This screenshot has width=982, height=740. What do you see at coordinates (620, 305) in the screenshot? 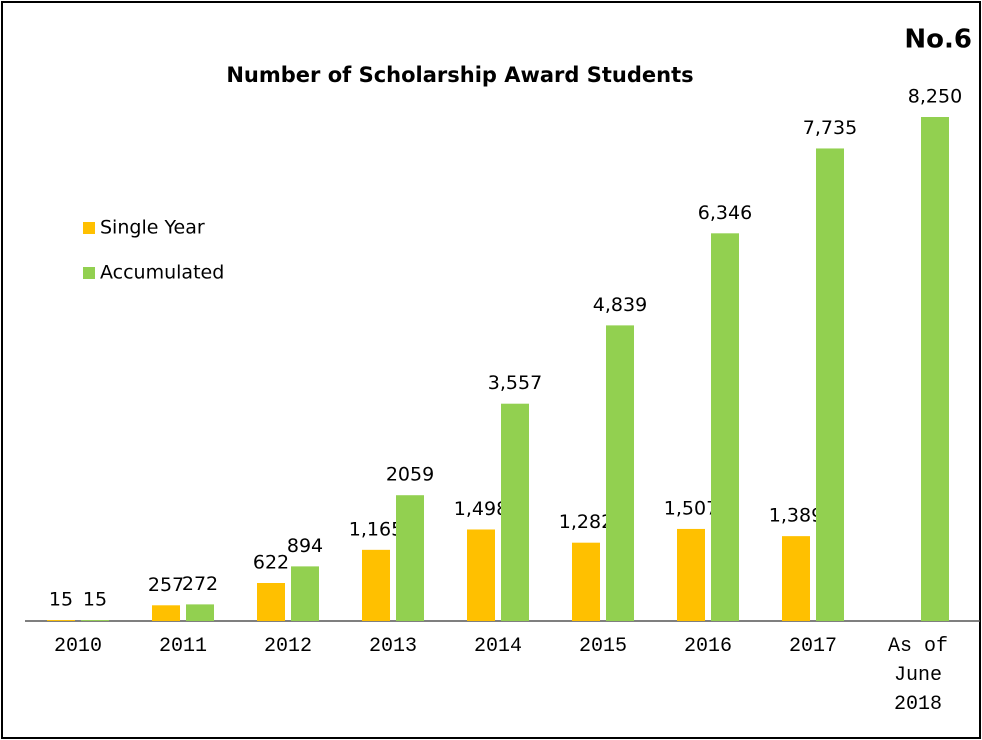
I see `data-label: 4,839` at bounding box center [620, 305].